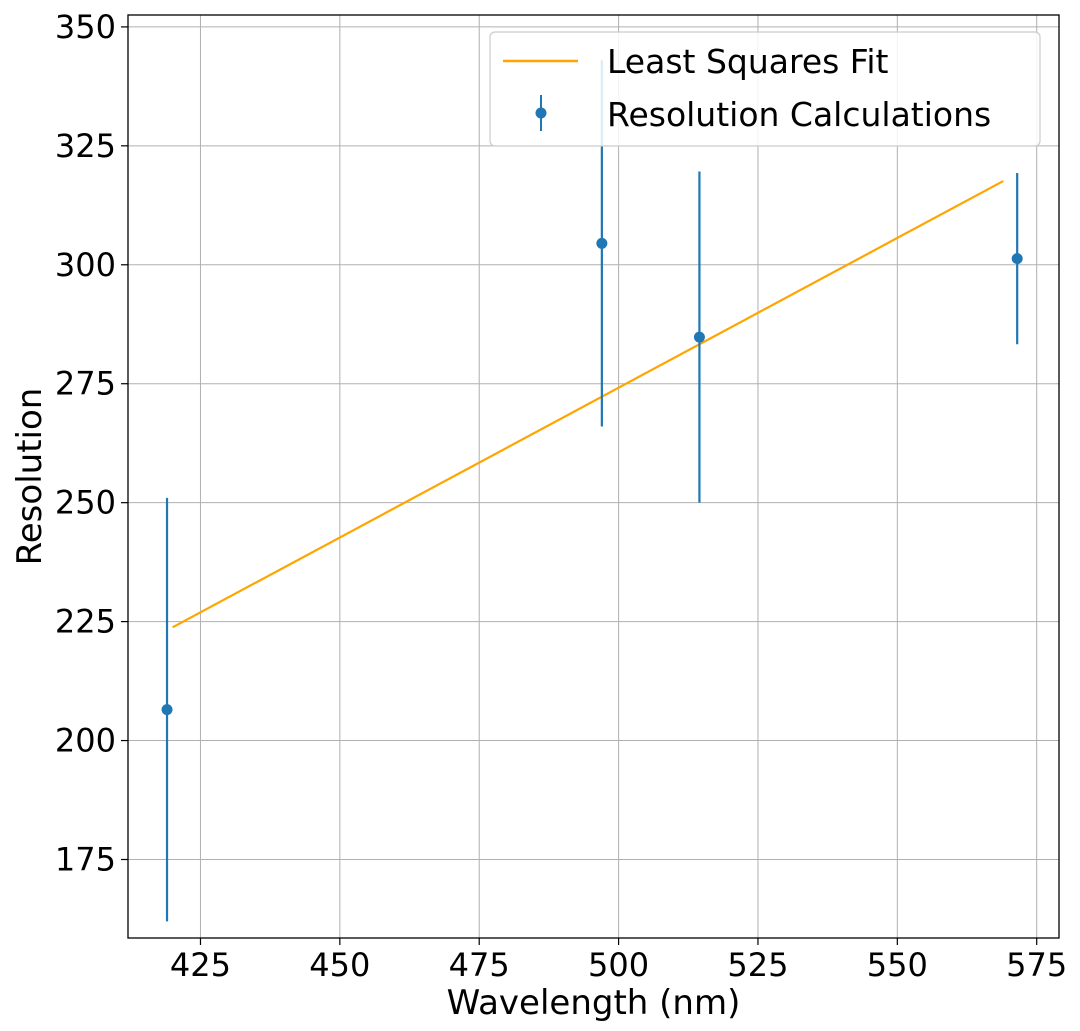 The width and height of the screenshot is (1080, 1031). Describe the element at coordinates (85, 27) in the screenshot. I see `y-tick-label: 350` at that location.